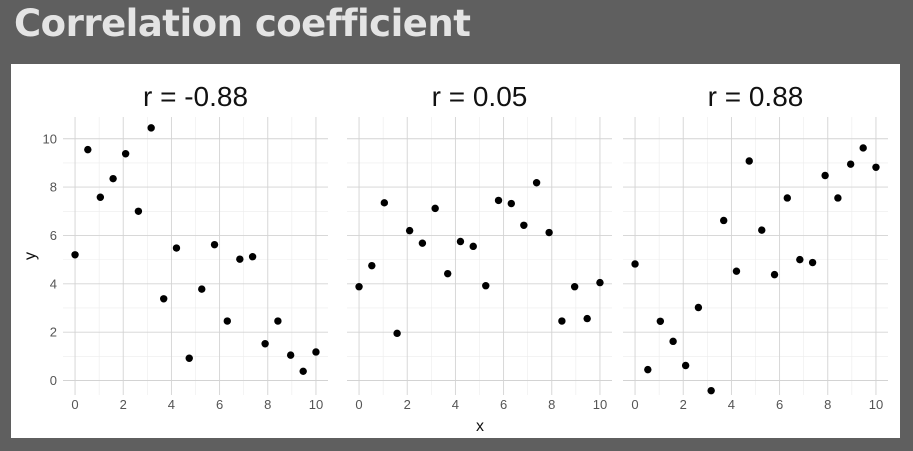 Image resolution: width=913 pixels, height=451 pixels. What do you see at coordinates (53, 187) in the screenshot?
I see `y-tick-label: 8` at bounding box center [53, 187].